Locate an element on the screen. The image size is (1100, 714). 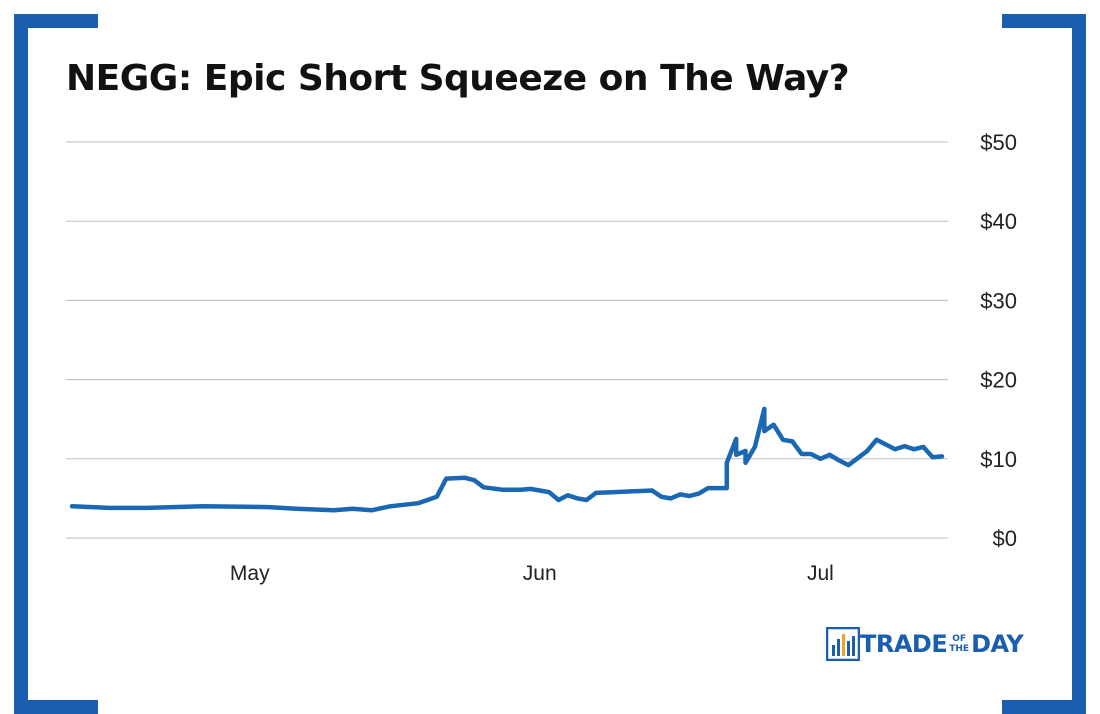
y-tick-label: $0 is located at coordinates (1005, 538).